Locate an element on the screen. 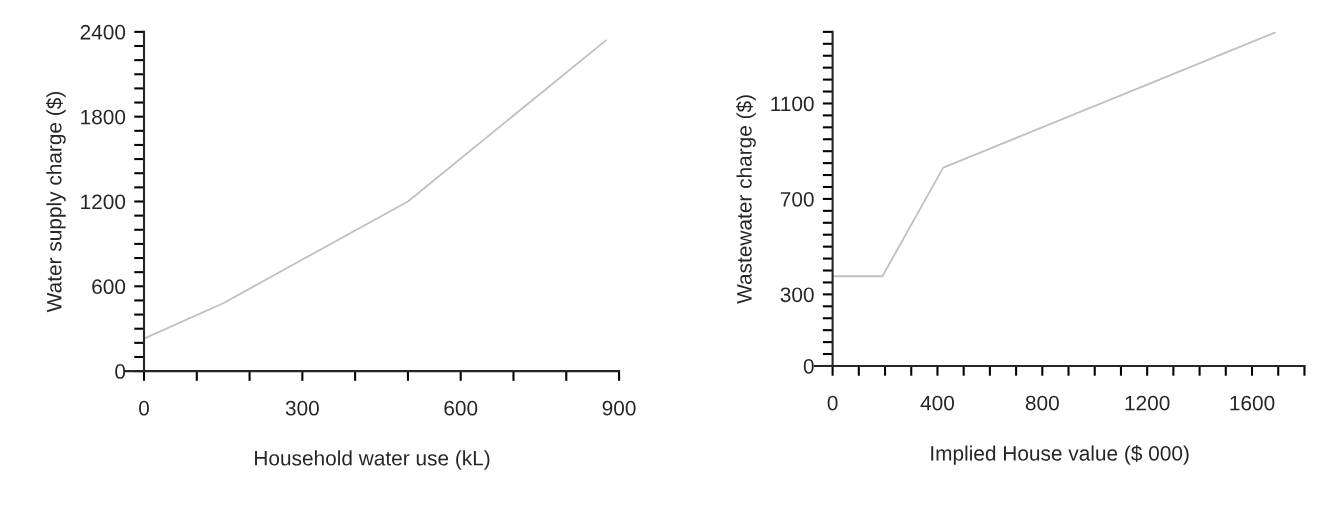 The width and height of the screenshot is (1327, 514). x-tick-label: 900 is located at coordinates (619, 408).